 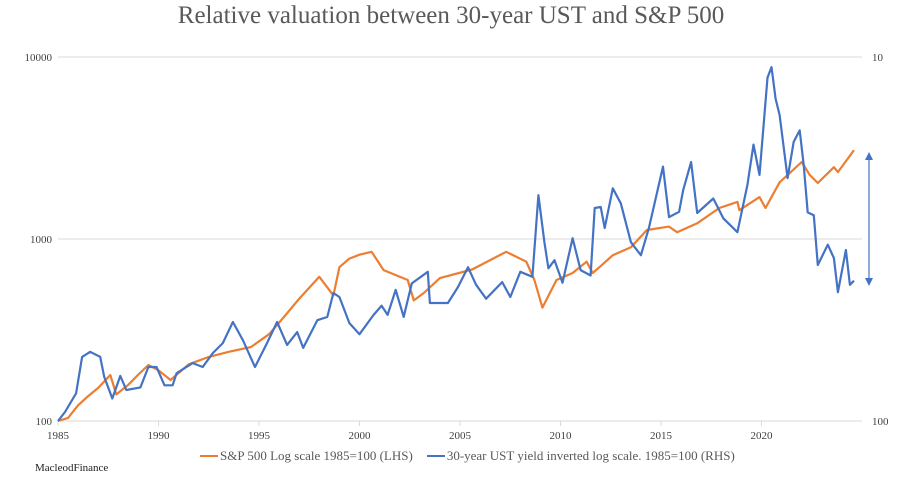 I want to click on x-tick-label: 1990, so click(x=159, y=436).